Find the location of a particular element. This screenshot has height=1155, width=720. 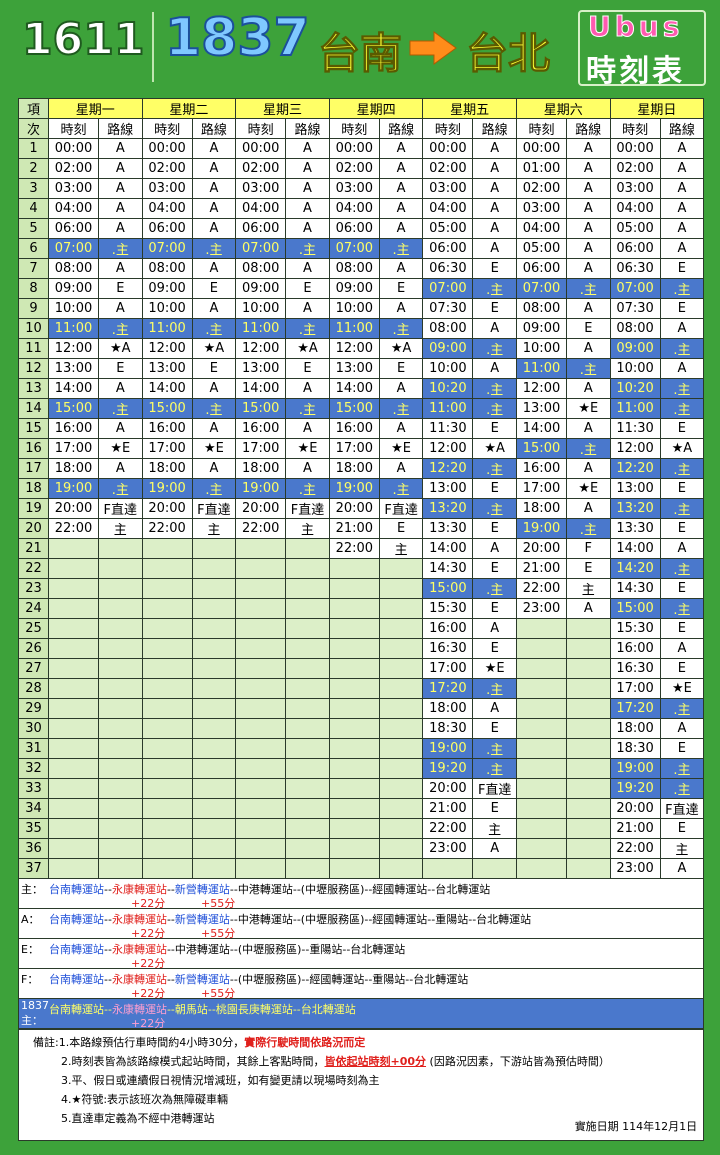

time-cell: 22:00 is located at coordinates (635, 848).